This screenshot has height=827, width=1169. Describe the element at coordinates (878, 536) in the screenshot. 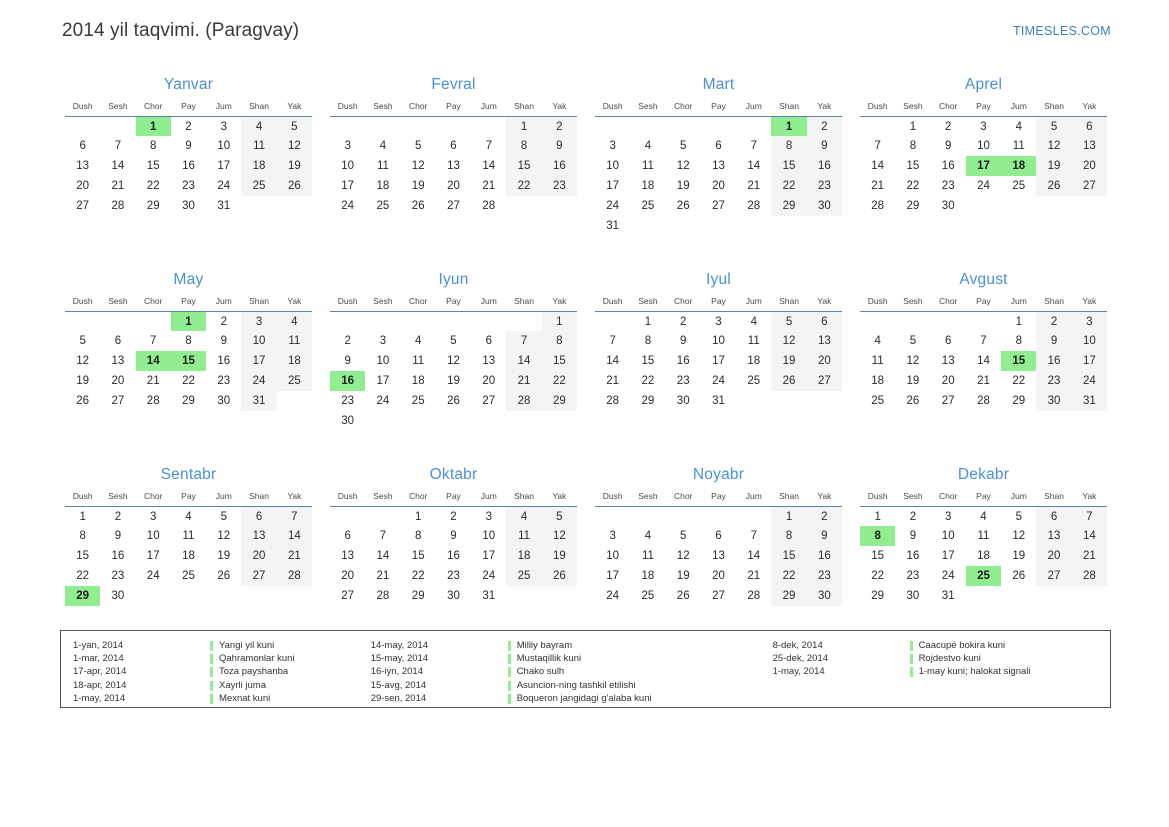

I see `holiday-day-cell: 8` at that location.